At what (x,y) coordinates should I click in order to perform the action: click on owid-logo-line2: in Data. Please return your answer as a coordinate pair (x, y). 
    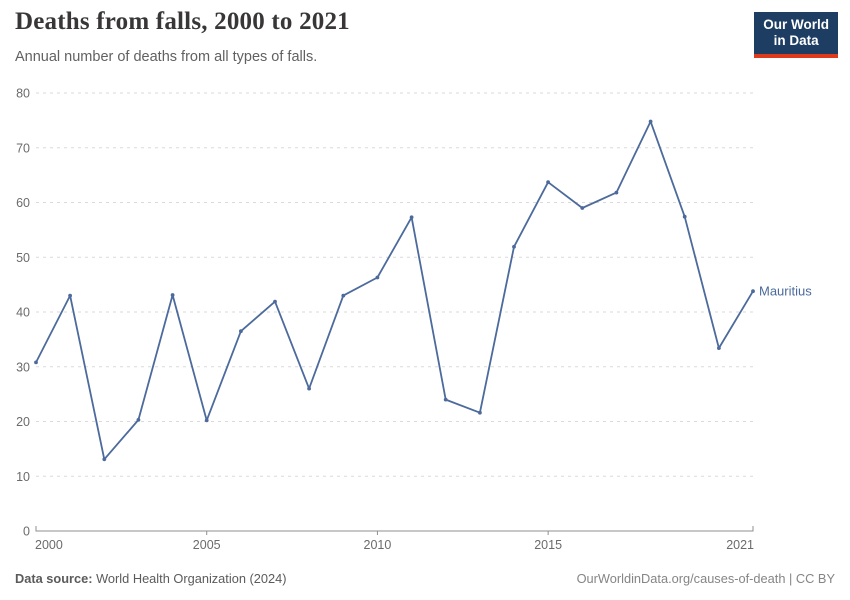
    Looking at the image, I should click on (796, 41).